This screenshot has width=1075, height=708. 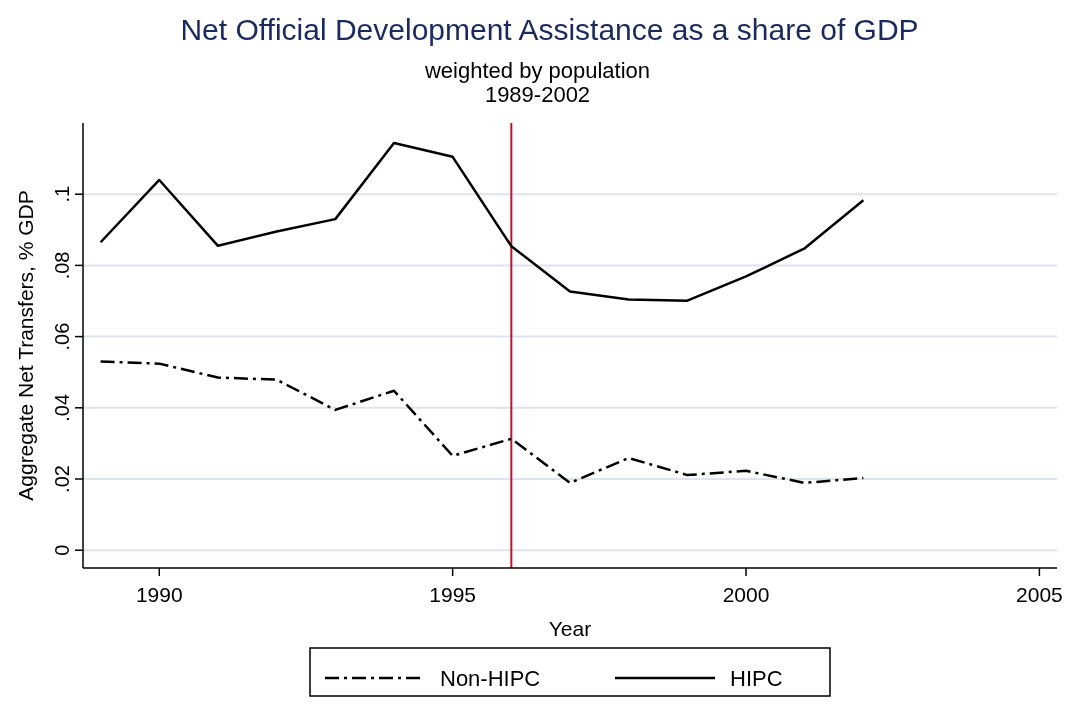 What do you see at coordinates (62, 479) in the screenshot?
I see `y-tick-label: .02` at bounding box center [62, 479].